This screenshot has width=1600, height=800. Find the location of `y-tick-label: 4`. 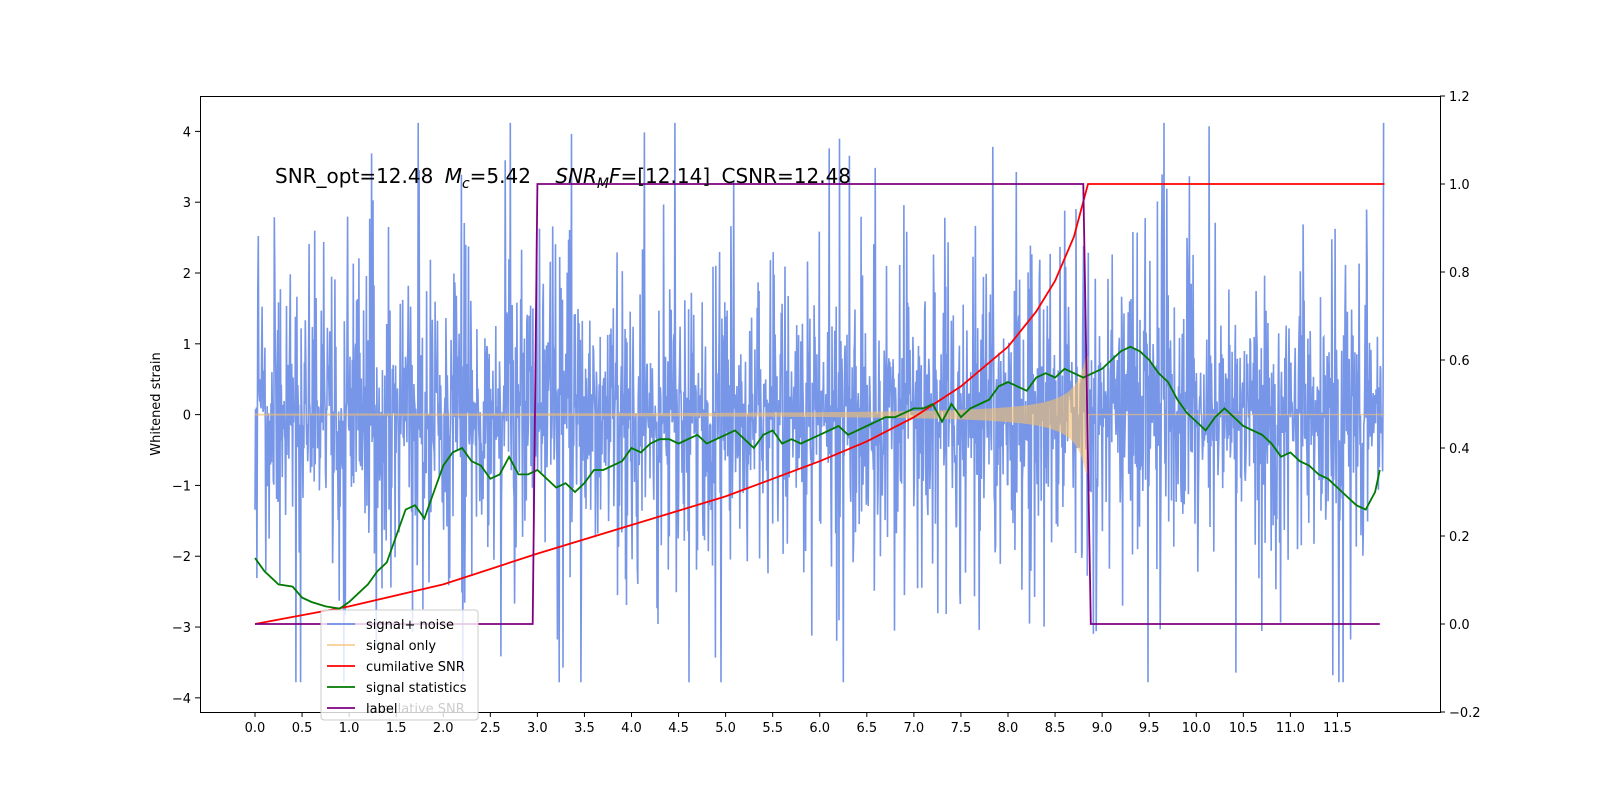

y-tick-label: 4 is located at coordinates (187, 132).